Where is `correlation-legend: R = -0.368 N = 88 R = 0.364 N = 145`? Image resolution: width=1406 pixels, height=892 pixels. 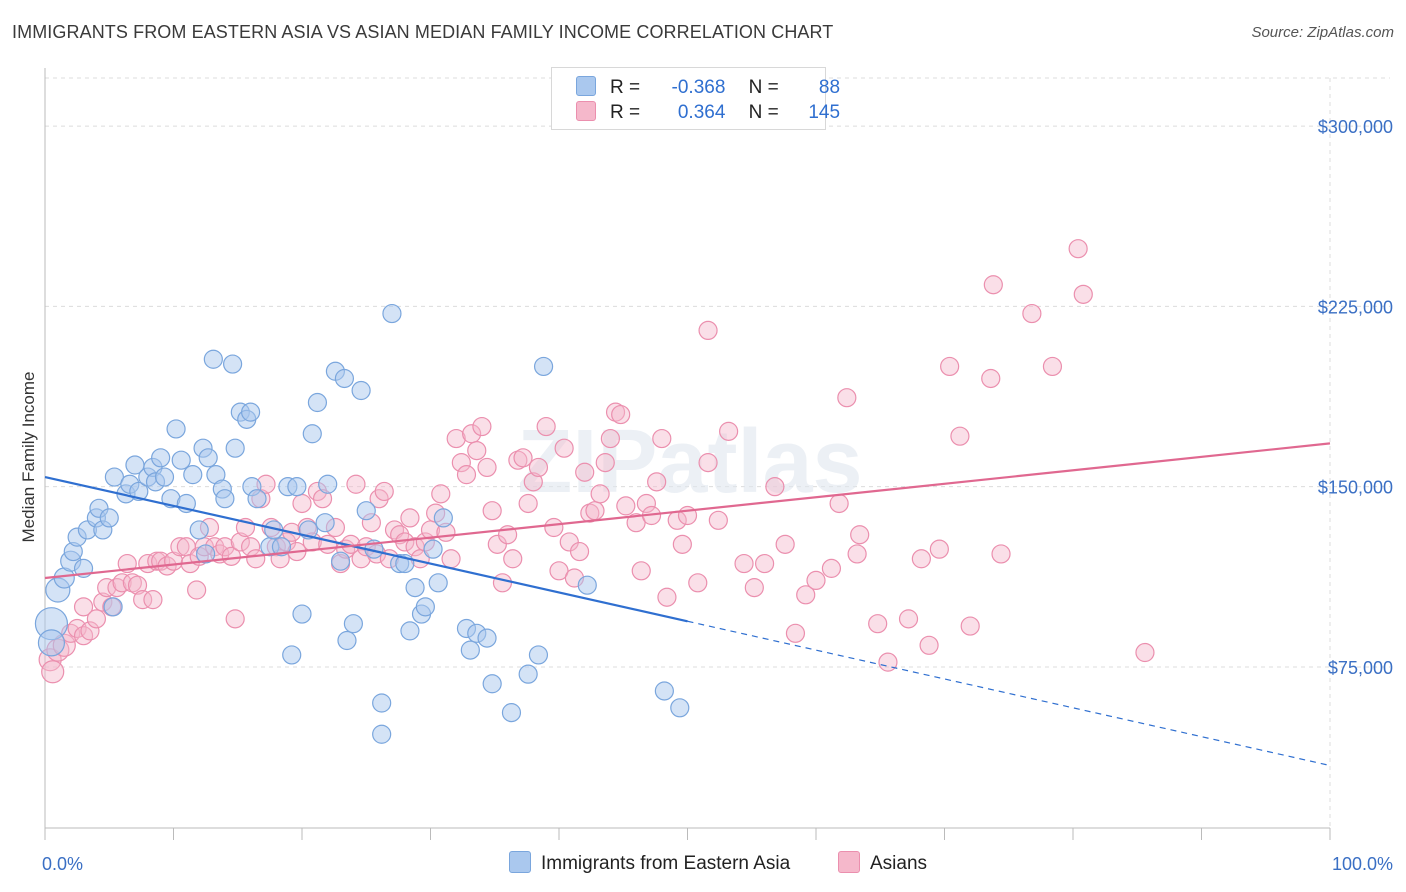 correlation-legend: R = -0.368 N = 88 R = 0.364 N = 145 is located at coordinates (695, 98).